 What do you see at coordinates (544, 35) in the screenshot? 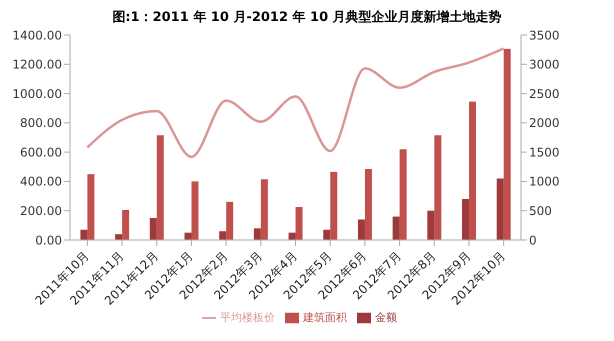
I see `y2-tick-label: 3500` at bounding box center [544, 35].